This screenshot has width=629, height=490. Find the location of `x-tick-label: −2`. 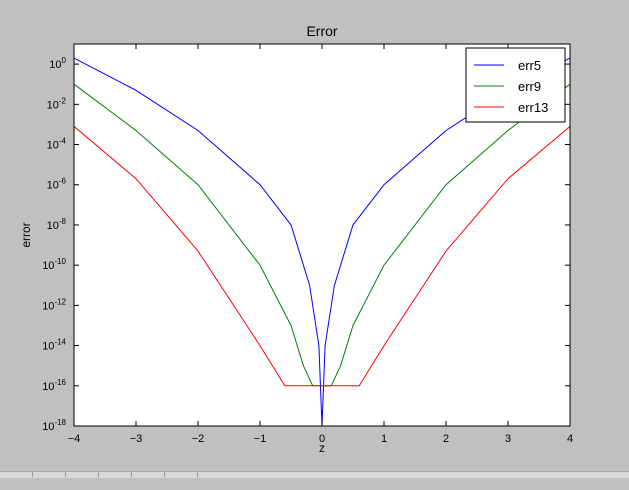

x-tick-label: −2 is located at coordinates (198, 439).